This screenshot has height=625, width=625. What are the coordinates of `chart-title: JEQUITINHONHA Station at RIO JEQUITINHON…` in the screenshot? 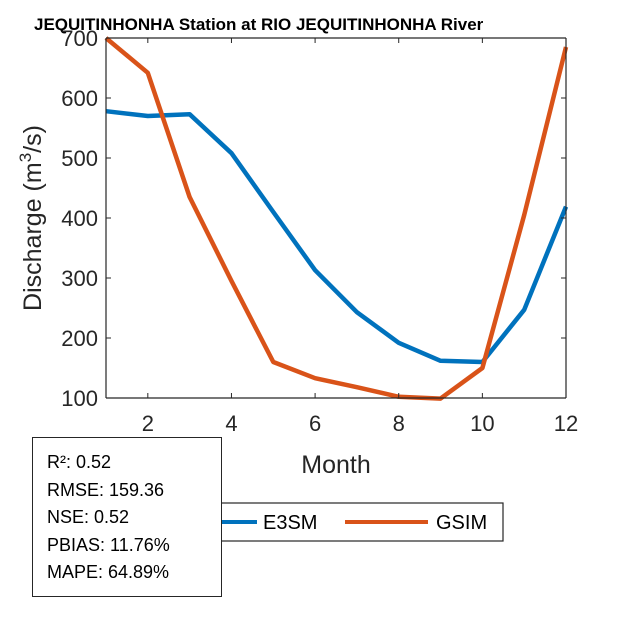 It's located at (259, 24).